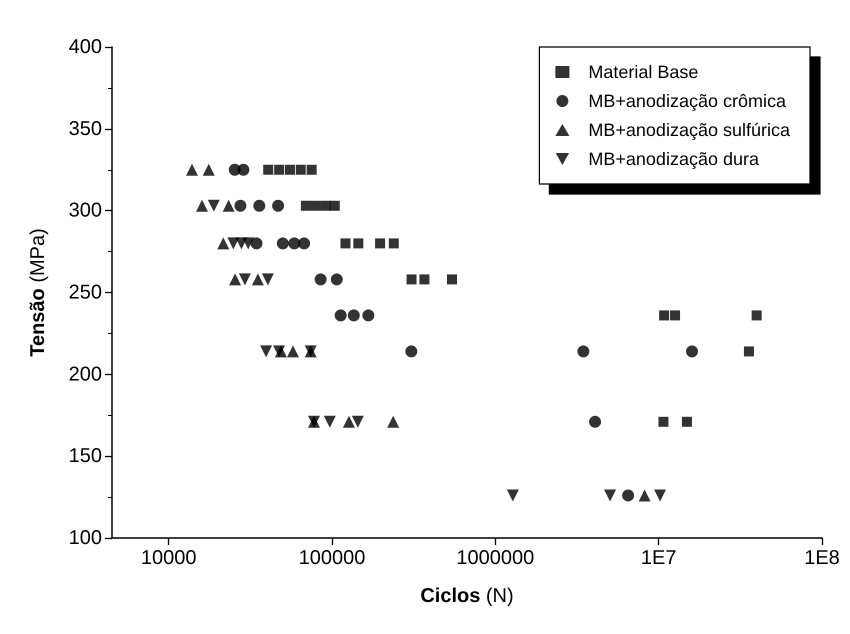  What do you see at coordinates (85, 374) in the screenshot?
I see `y-tick-label: 200` at bounding box center [85, 374].